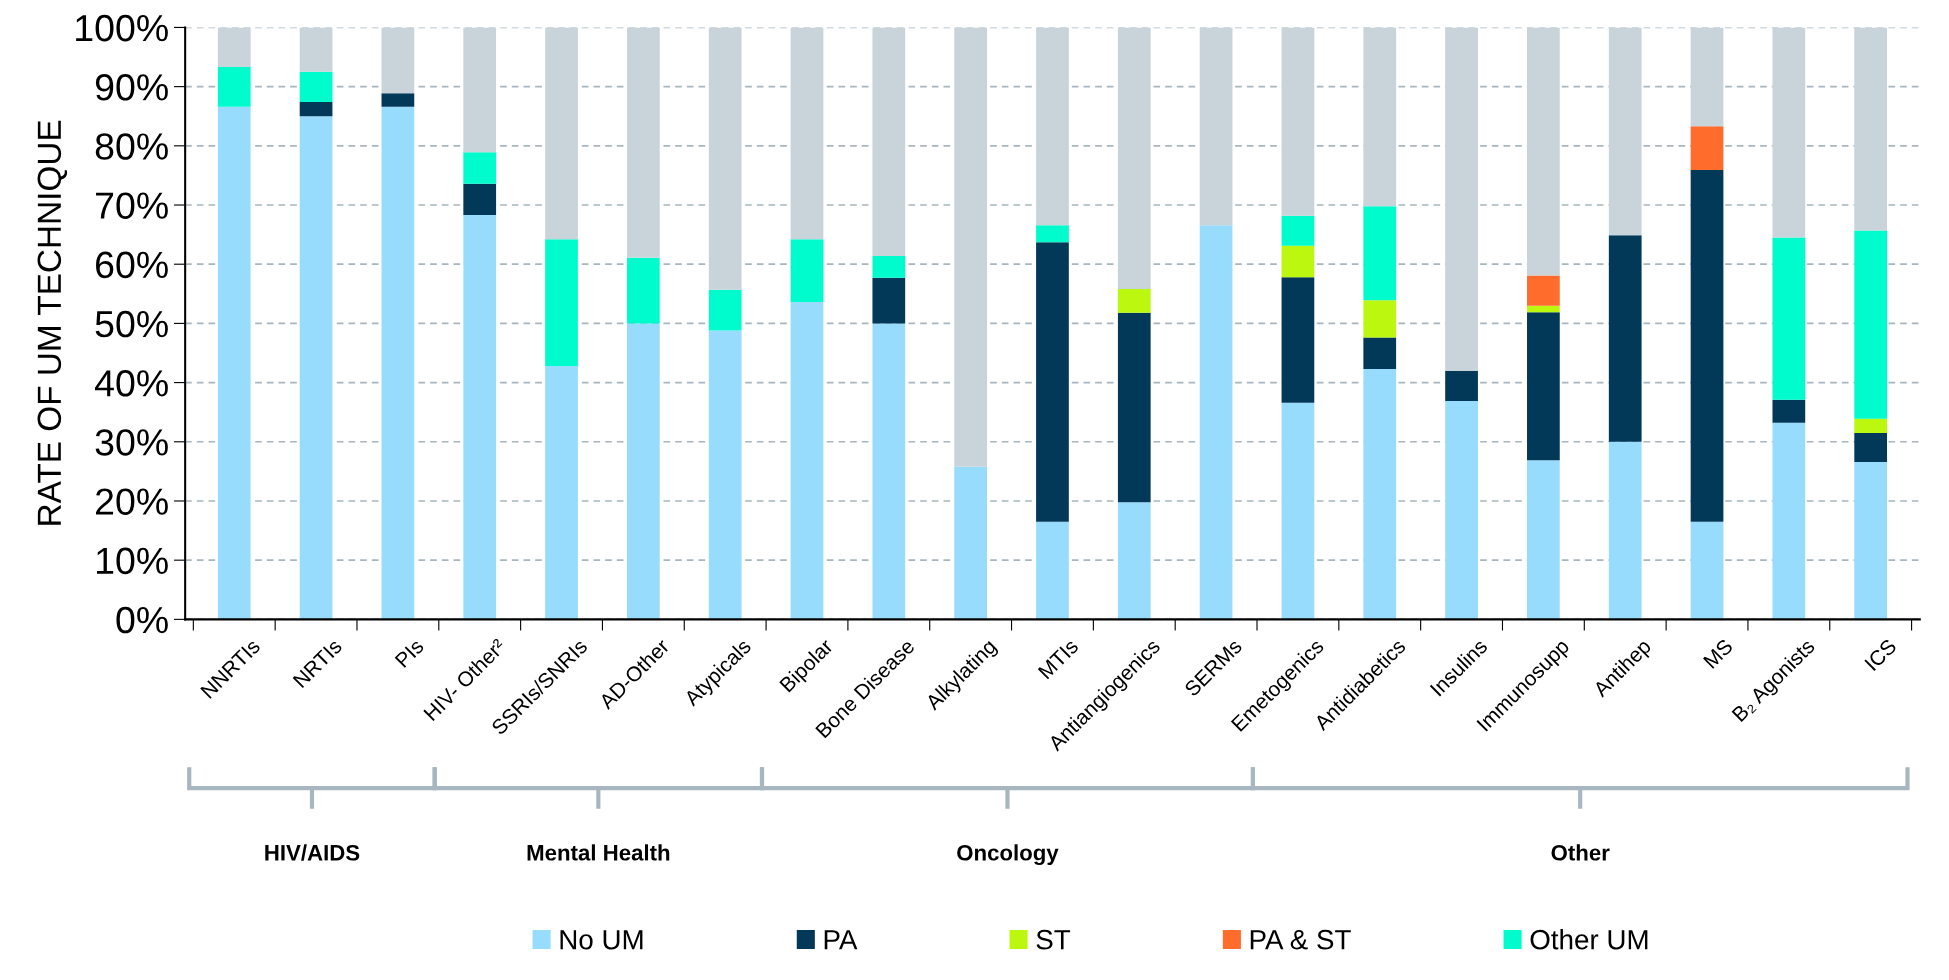 This screenshot has width=1949, height=980. I want to click on legend-label: PA & ST, so click(1300, 939).